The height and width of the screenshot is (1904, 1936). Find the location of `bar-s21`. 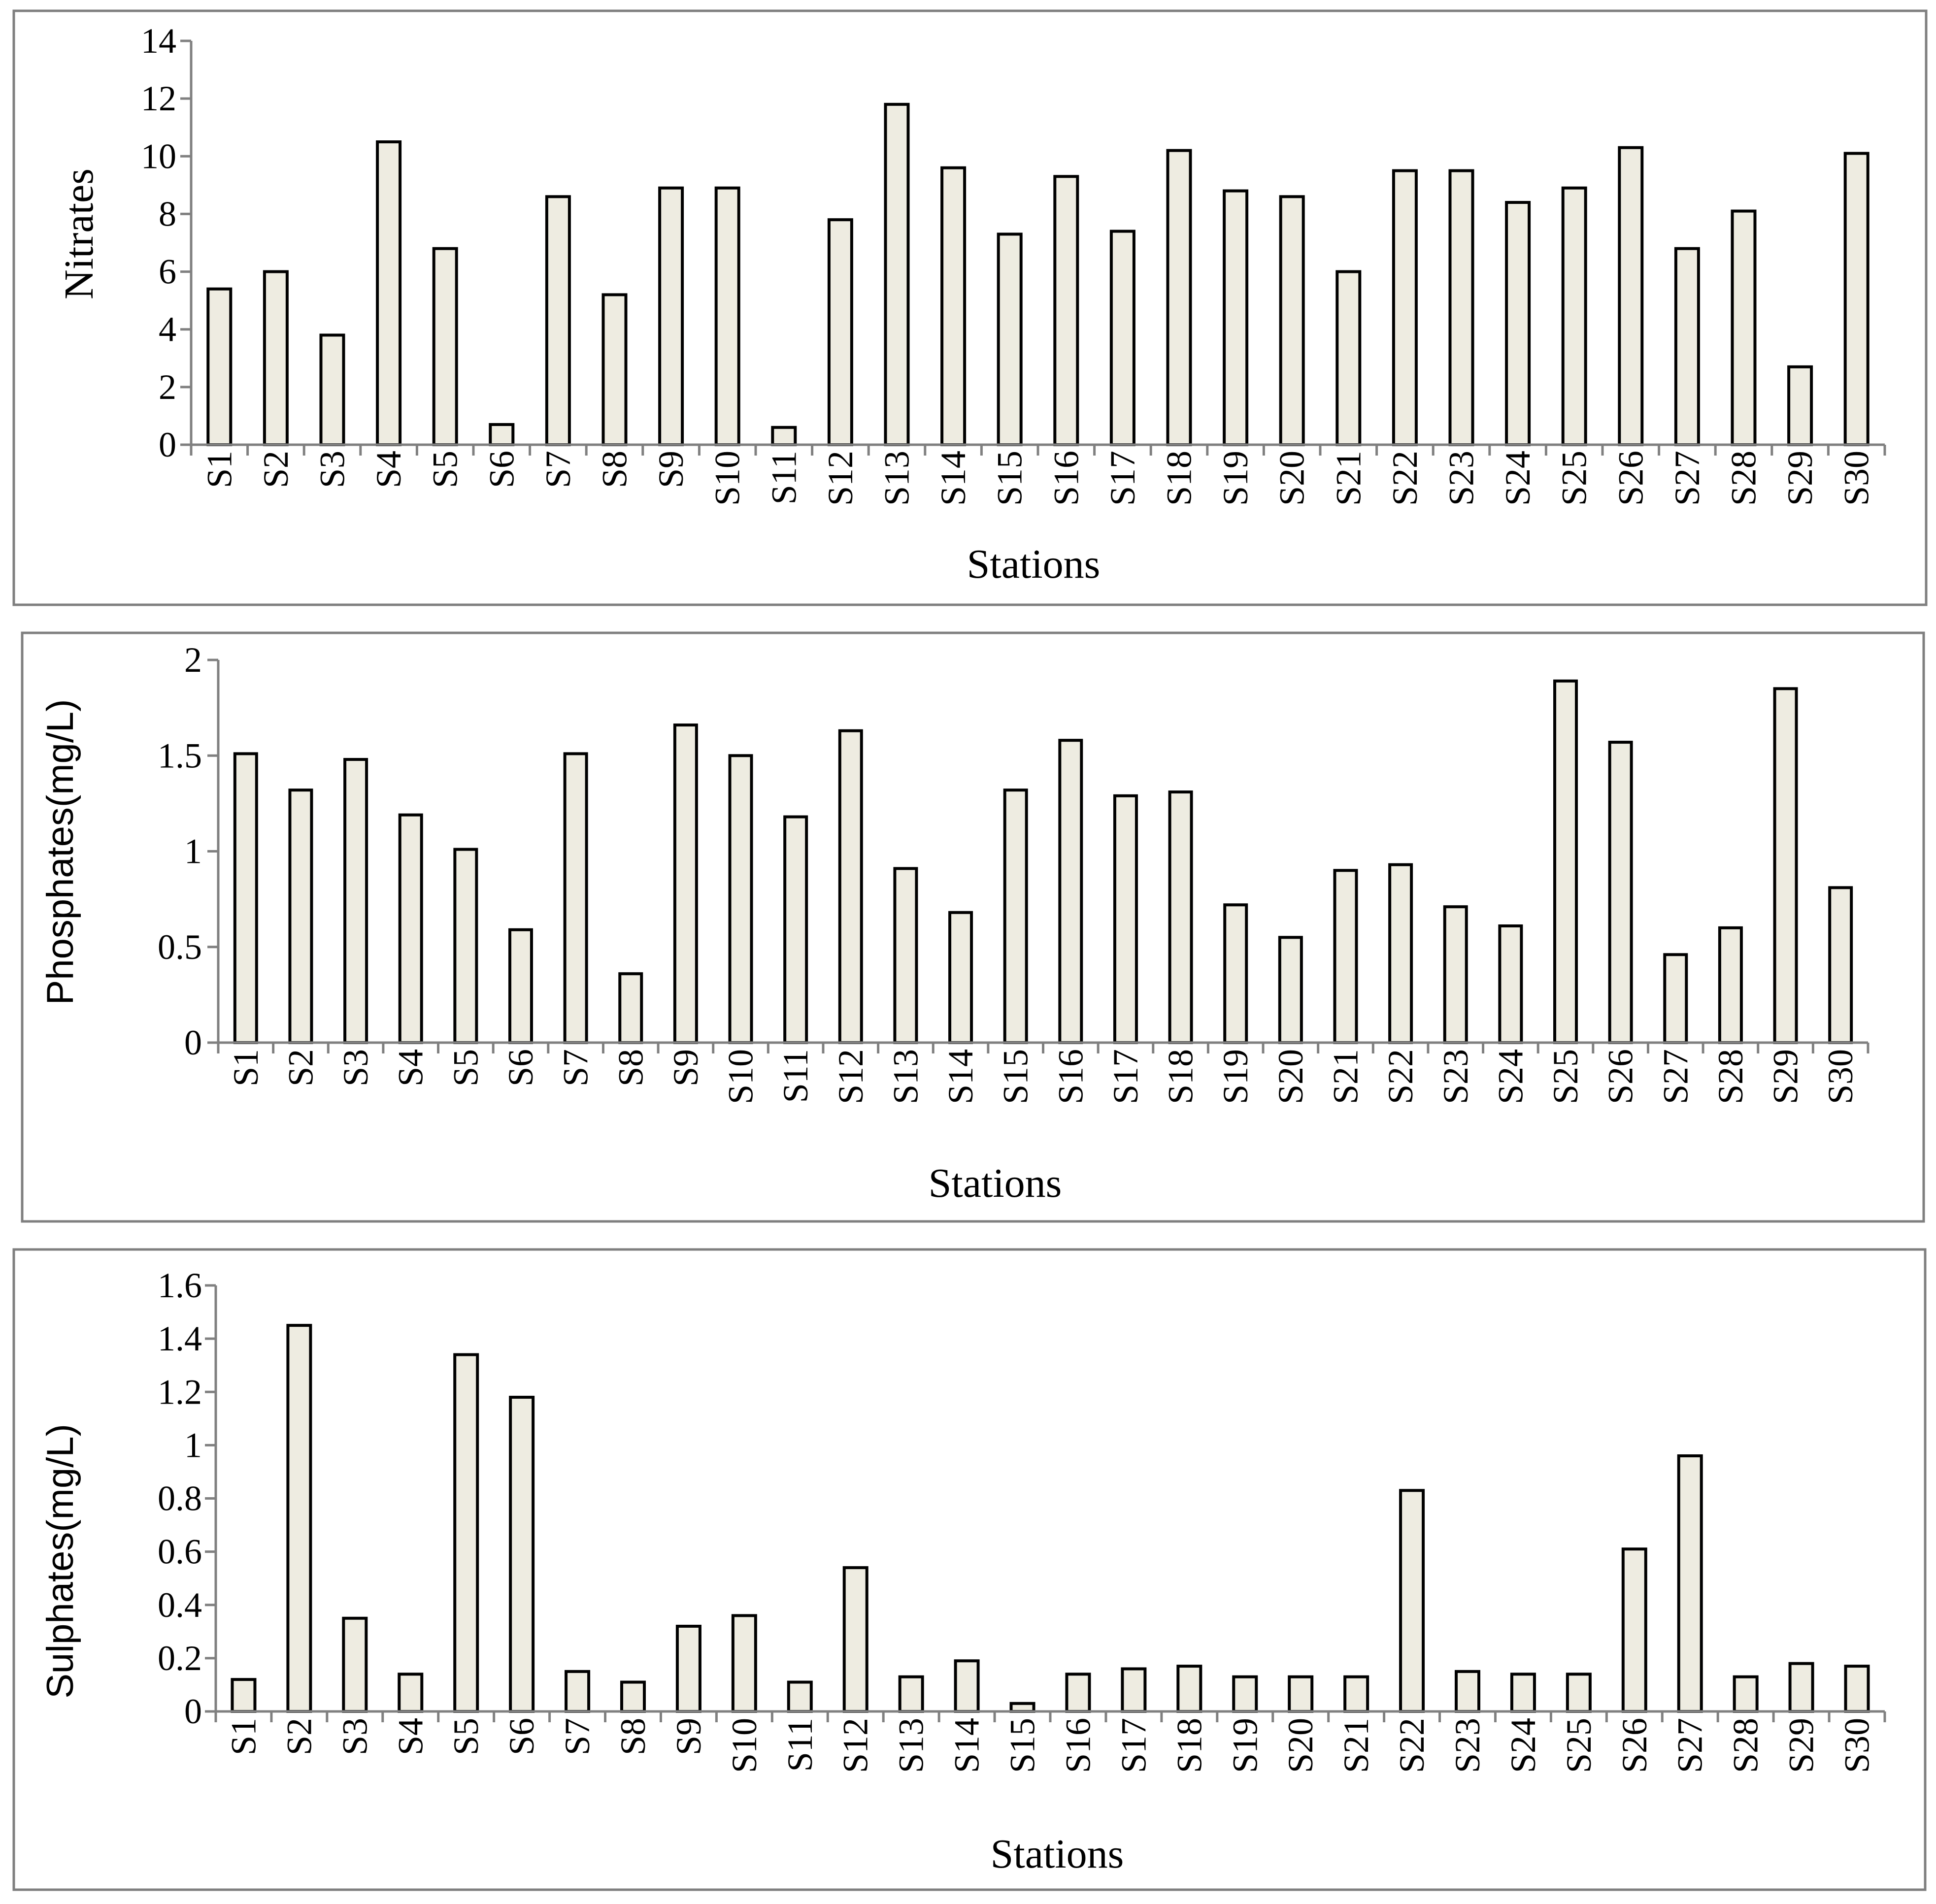

bar-s21 is located at coordinates (1349, 358).